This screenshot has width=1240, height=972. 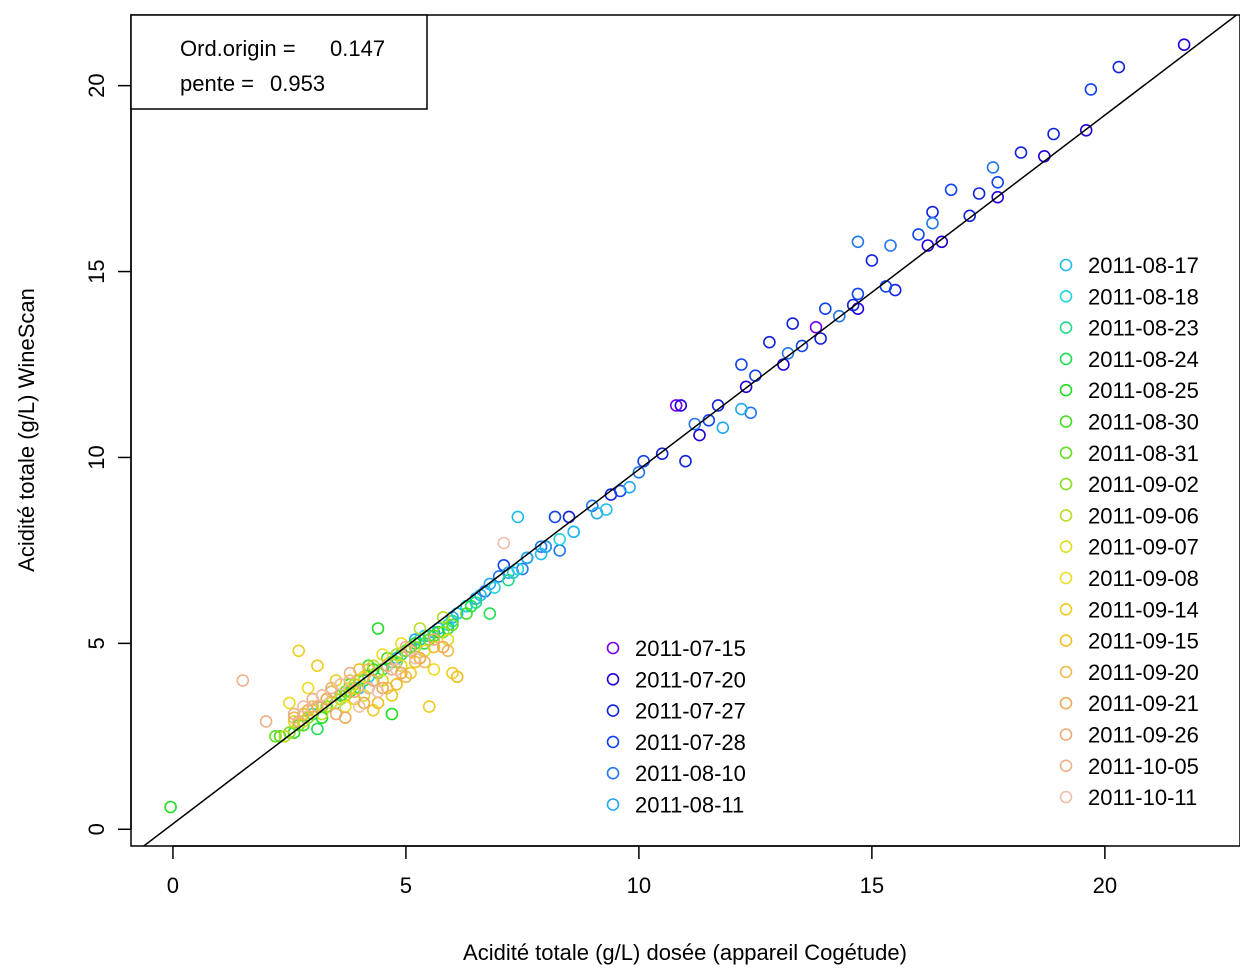 I want to click on legend-label: 2011-08-23, so click(x=1143, y=328).